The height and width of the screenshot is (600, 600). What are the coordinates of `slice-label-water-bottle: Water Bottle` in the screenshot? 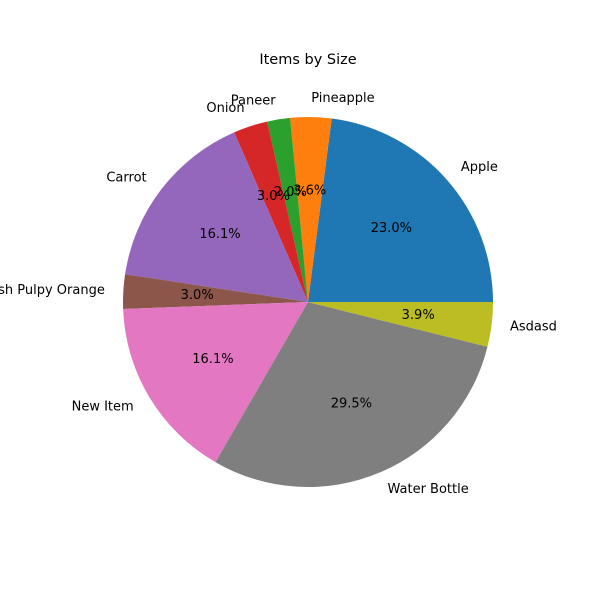 It's located at (427, 489).